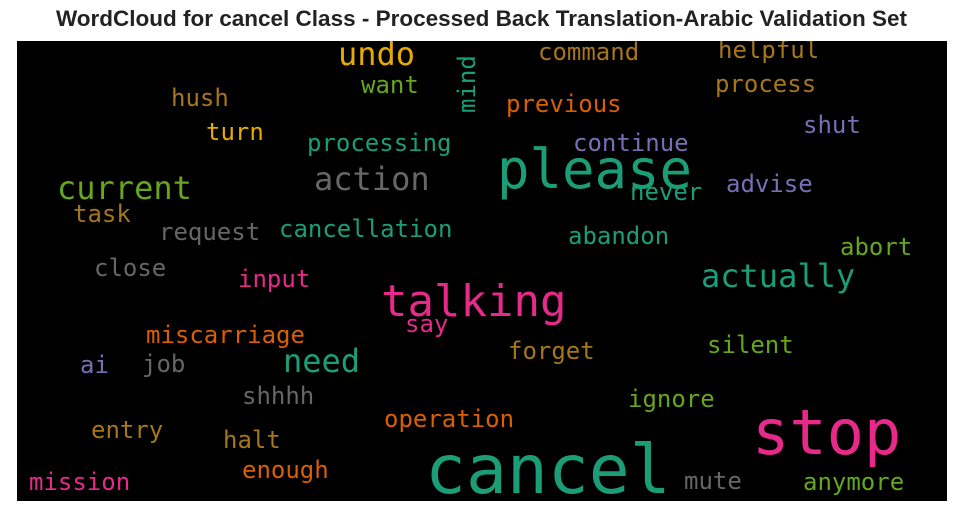 This screenshot has height=511, width=963. What do you see at coordinates (127, 430) in the screenshot?
I see `word-entry: entry` at bounding box center [127, 430].